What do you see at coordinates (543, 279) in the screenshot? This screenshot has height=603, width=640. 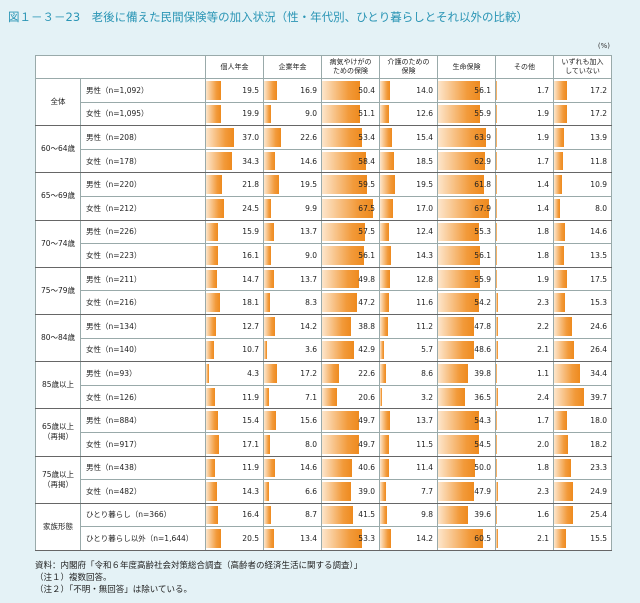 I see `value-label: 1.9` at bounding box center [543, 279].